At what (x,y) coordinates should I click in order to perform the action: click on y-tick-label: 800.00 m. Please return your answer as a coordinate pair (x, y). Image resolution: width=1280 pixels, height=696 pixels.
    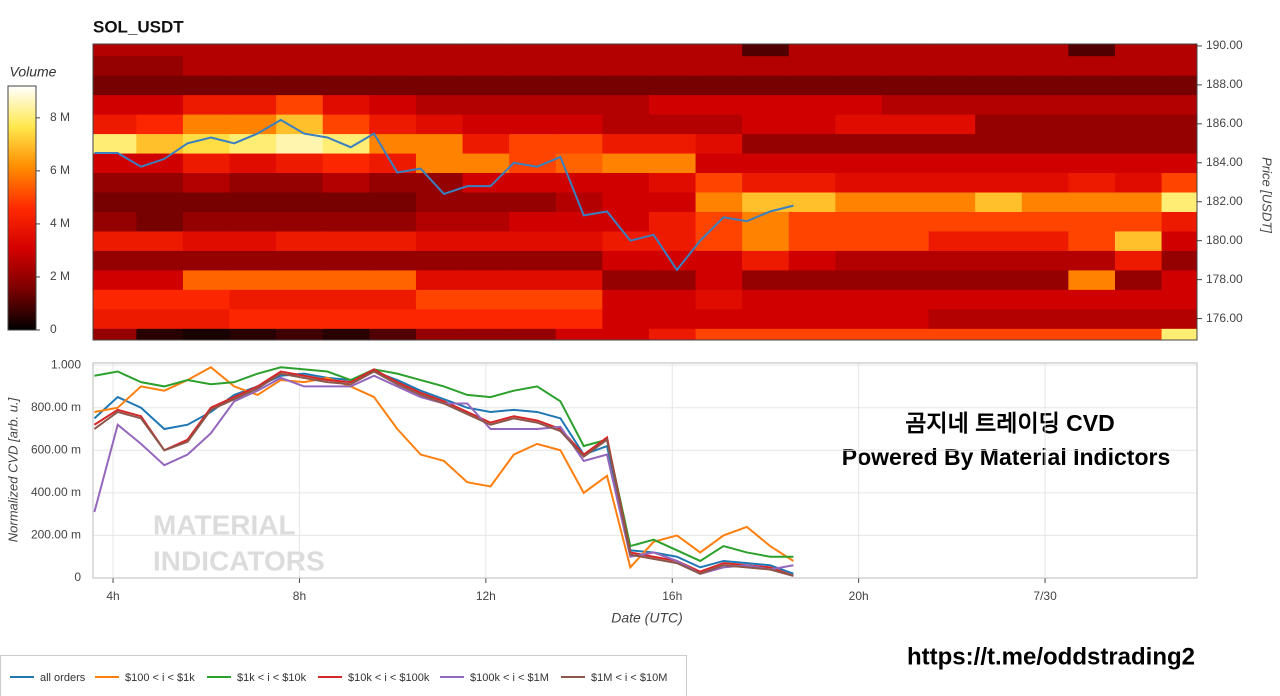
    Looking at the image, I should click on (56, 407).